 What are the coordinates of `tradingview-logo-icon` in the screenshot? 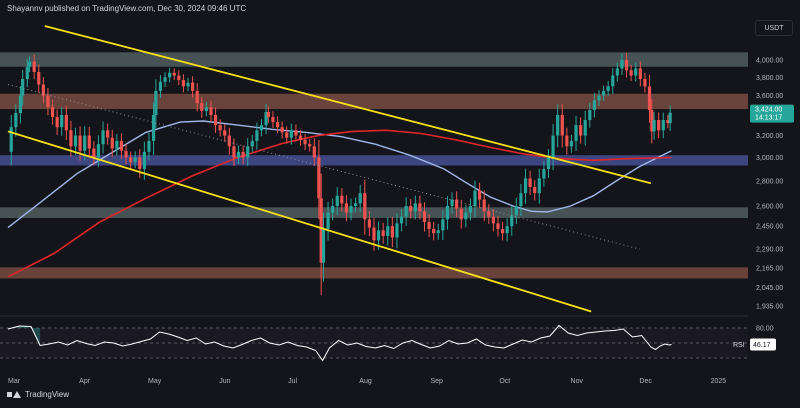 It's located at (14, 394).